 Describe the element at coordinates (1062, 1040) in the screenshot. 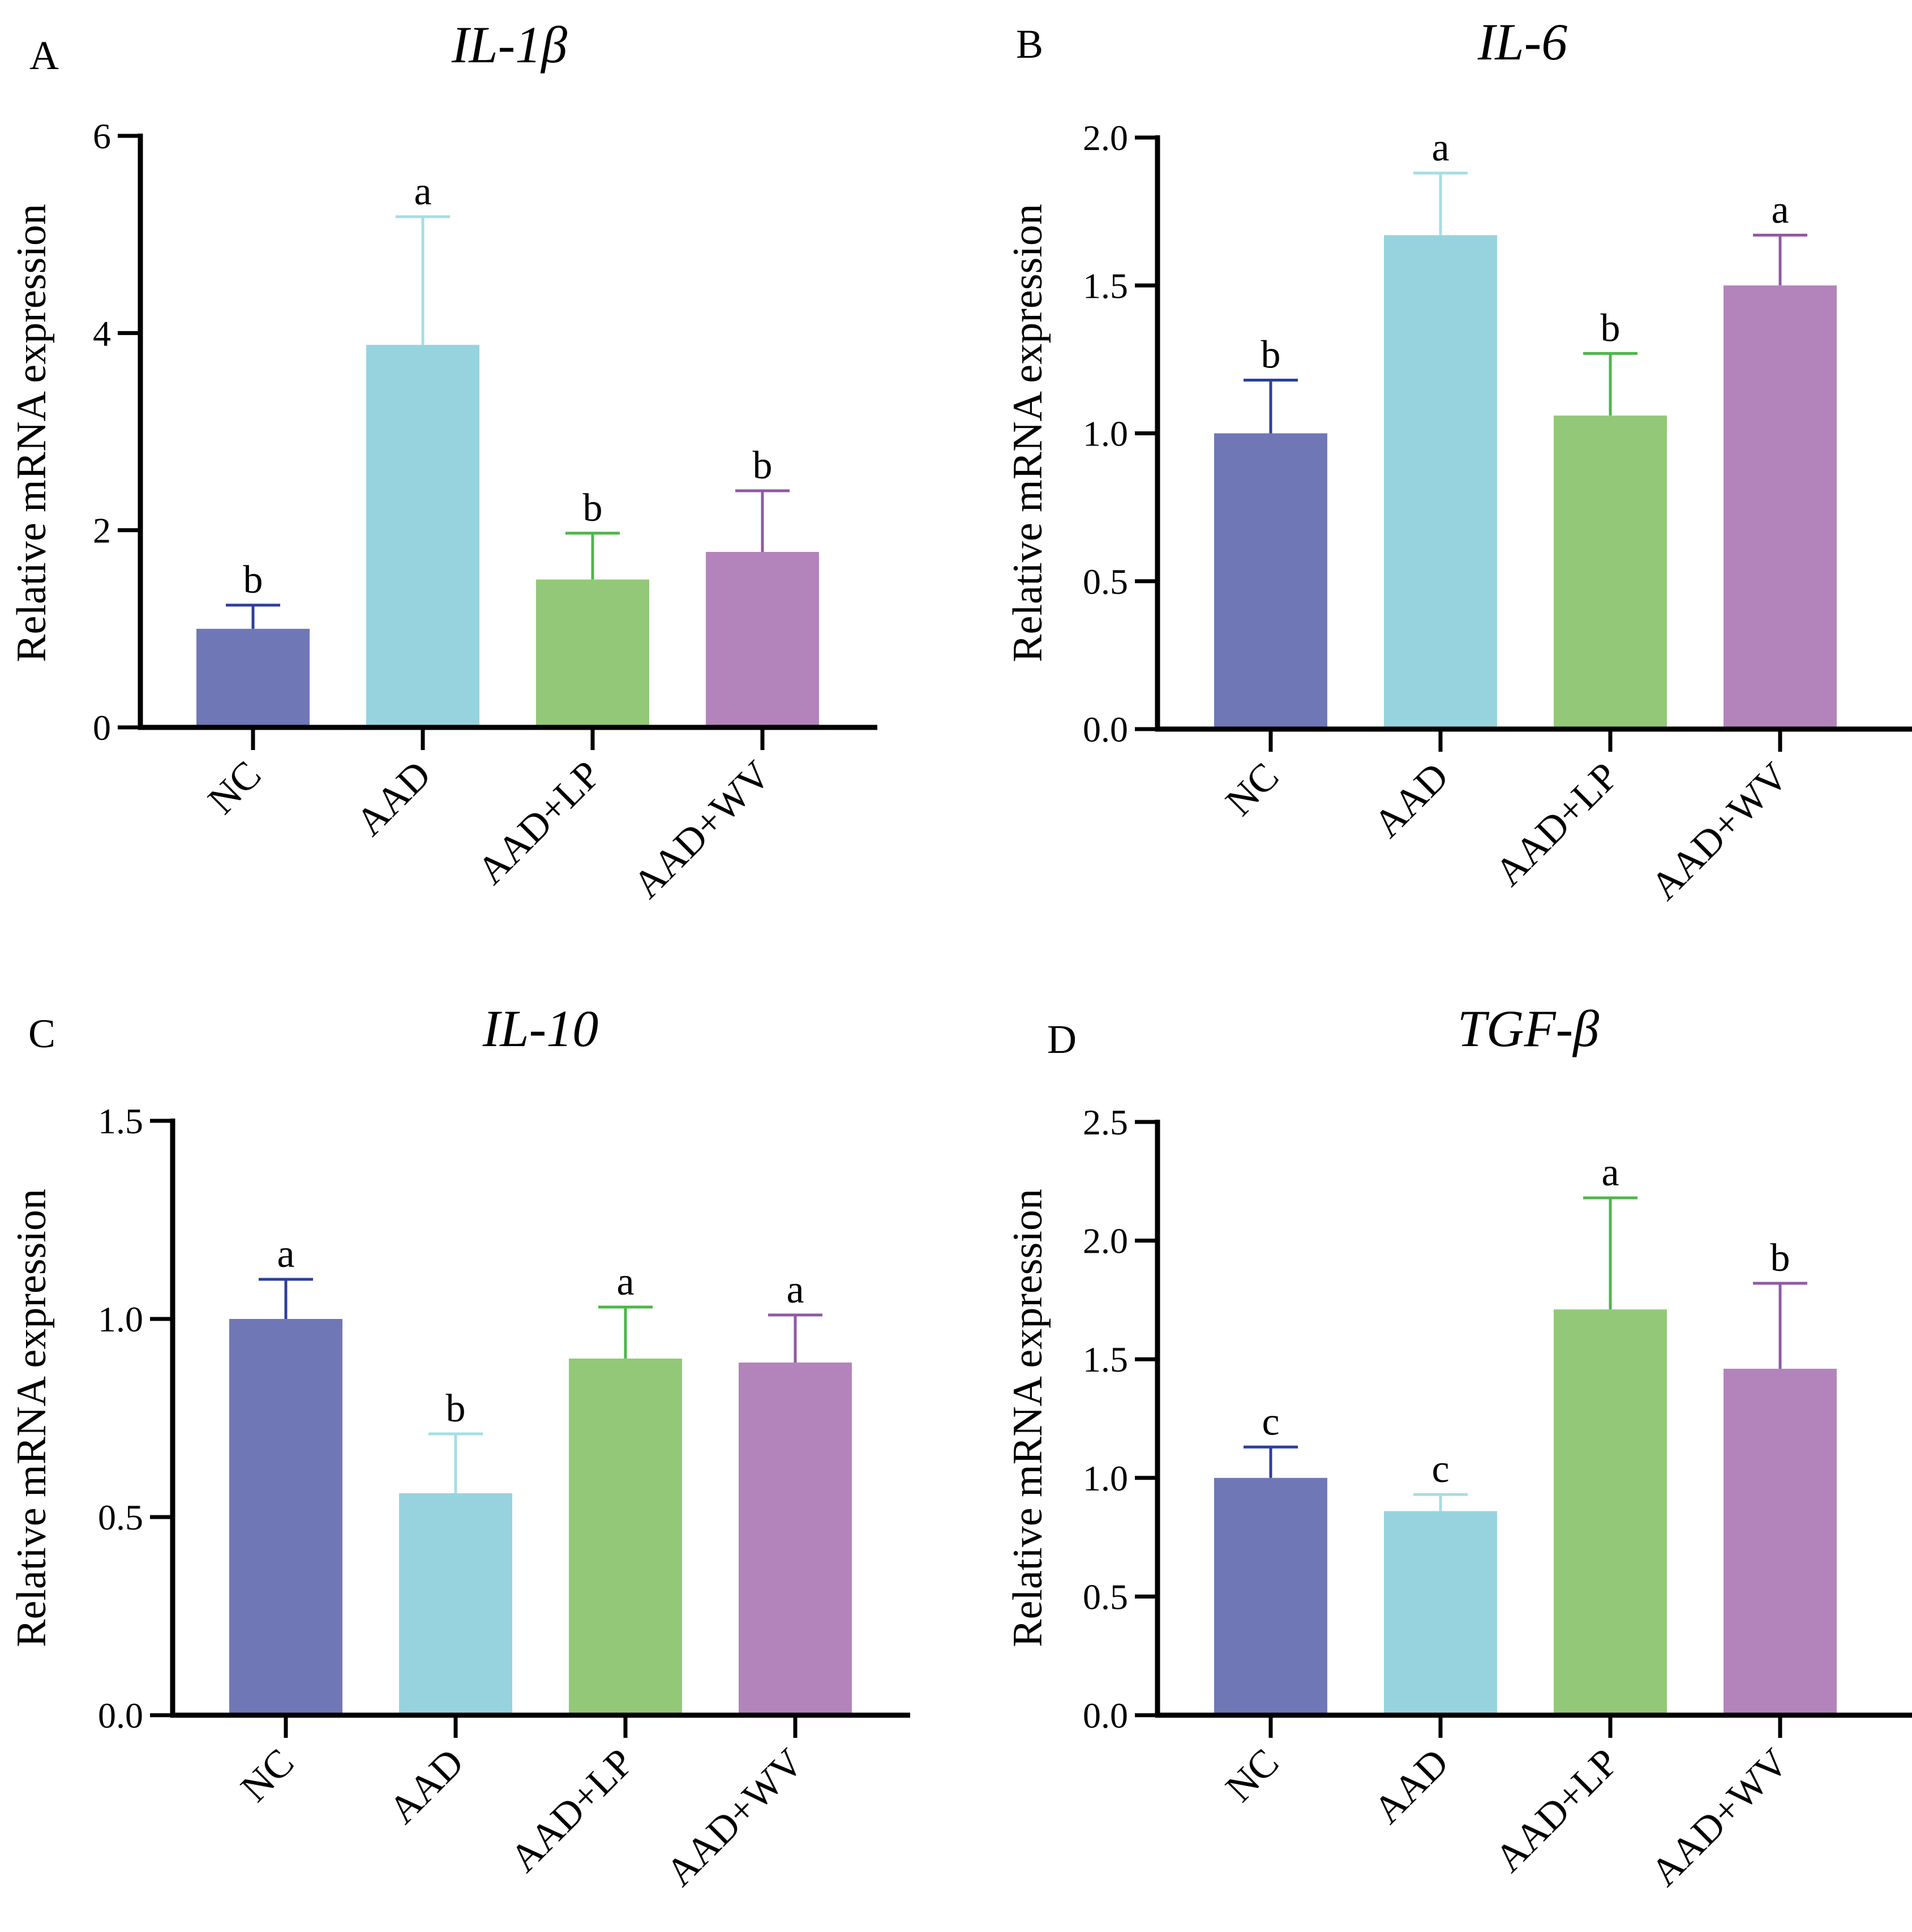

I see `panel-letter: D` at that location.